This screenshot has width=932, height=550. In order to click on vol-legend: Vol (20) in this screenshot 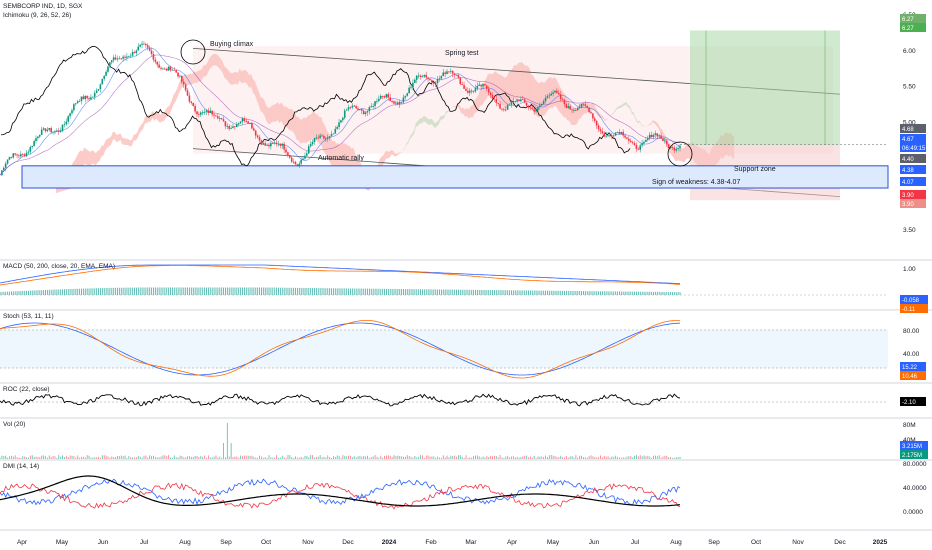, I will do `click(14, 424)`.